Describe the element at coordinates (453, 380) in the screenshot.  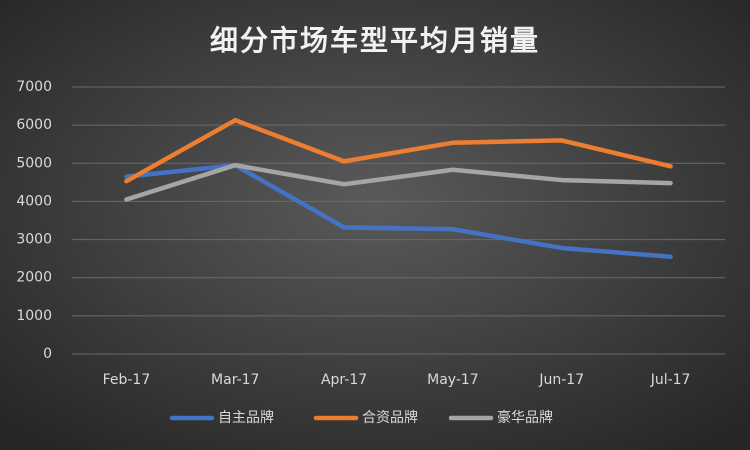
I see `x-tick-label: May-17` at that location.